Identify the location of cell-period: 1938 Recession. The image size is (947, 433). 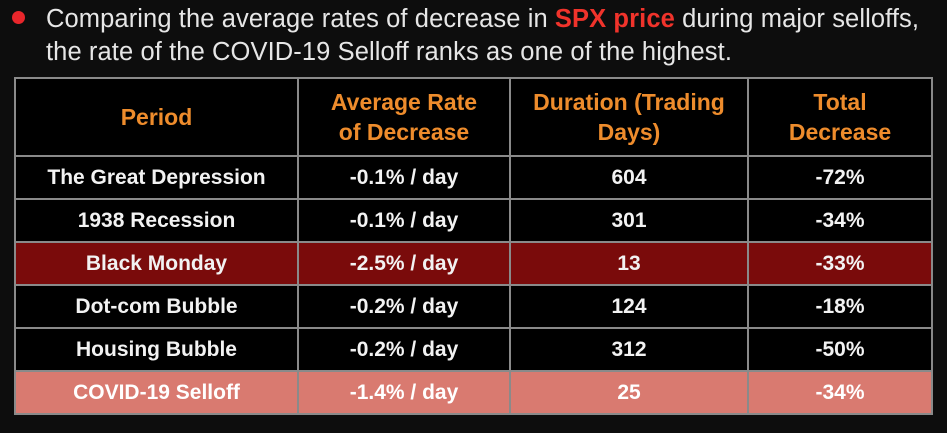
(156, 220).